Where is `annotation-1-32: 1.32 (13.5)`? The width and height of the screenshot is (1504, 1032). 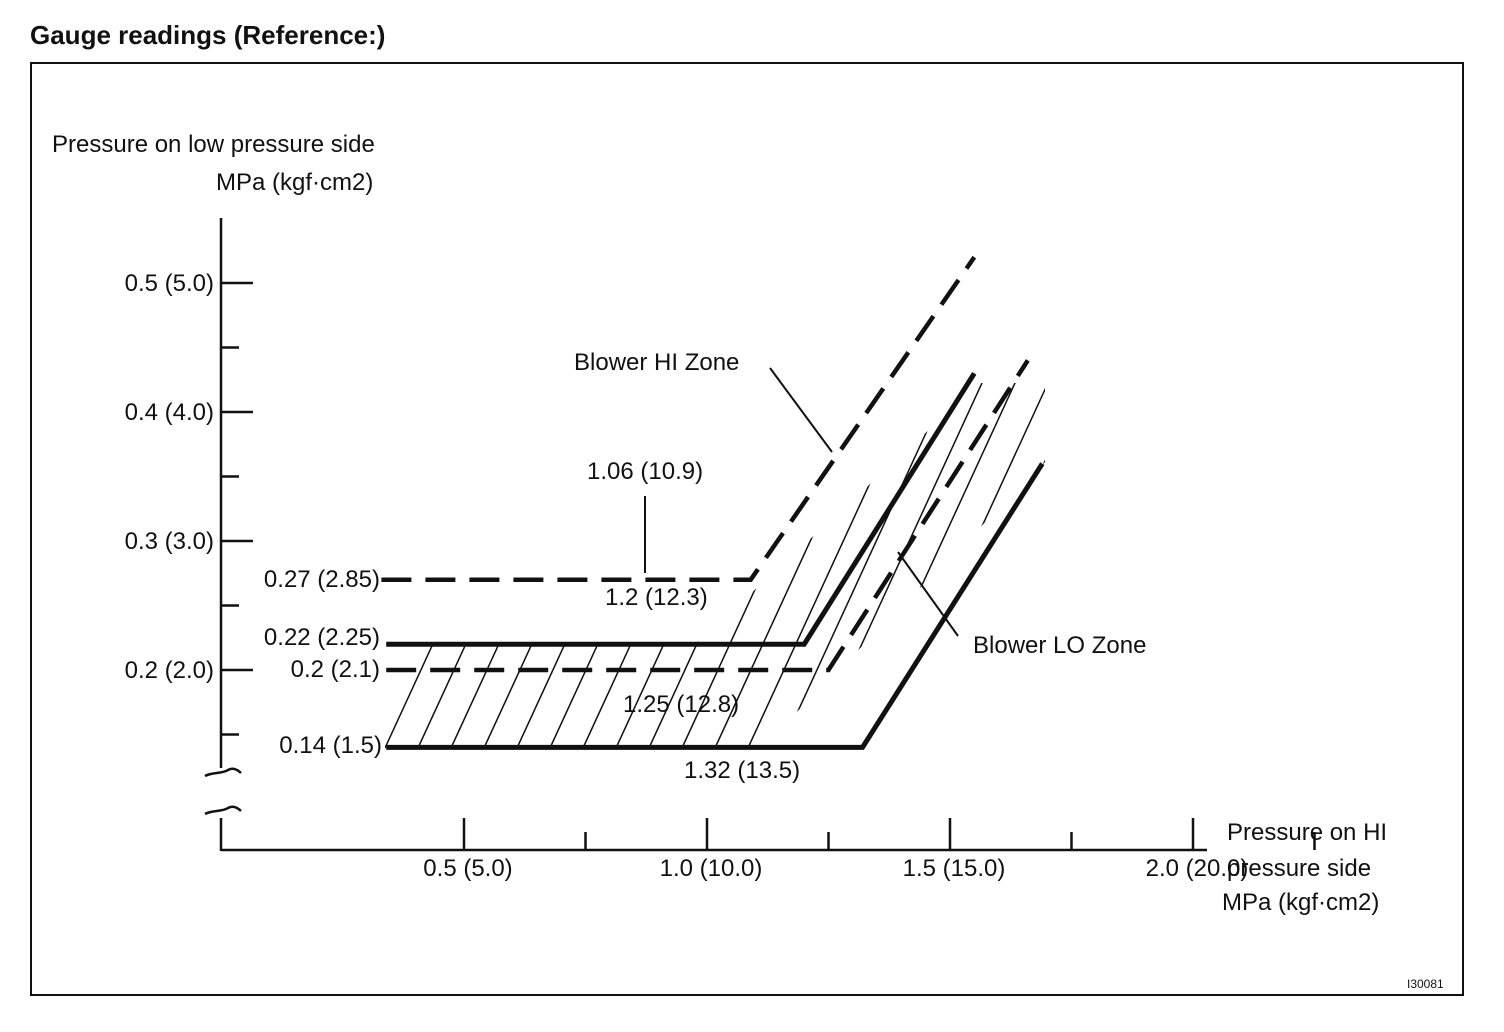
annotation-1-32: 1.32 (13.5) is located at coordinates (742, 770).